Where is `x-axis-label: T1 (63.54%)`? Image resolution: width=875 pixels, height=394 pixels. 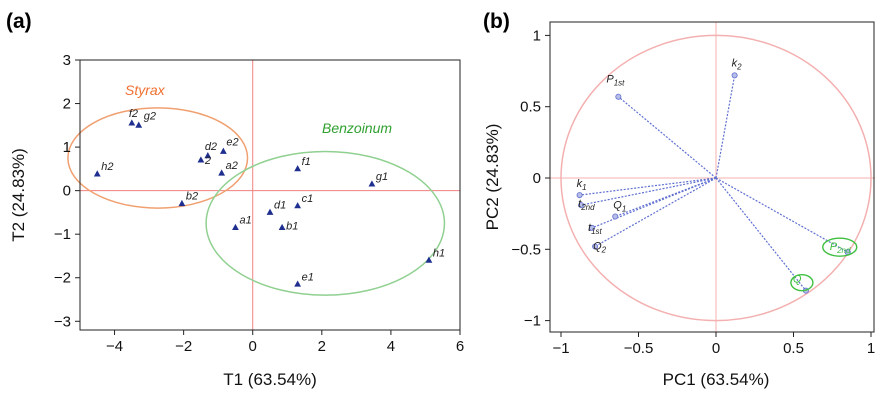 x-axis-label: T1 (63.54%) is located at coordinates (270, 379).